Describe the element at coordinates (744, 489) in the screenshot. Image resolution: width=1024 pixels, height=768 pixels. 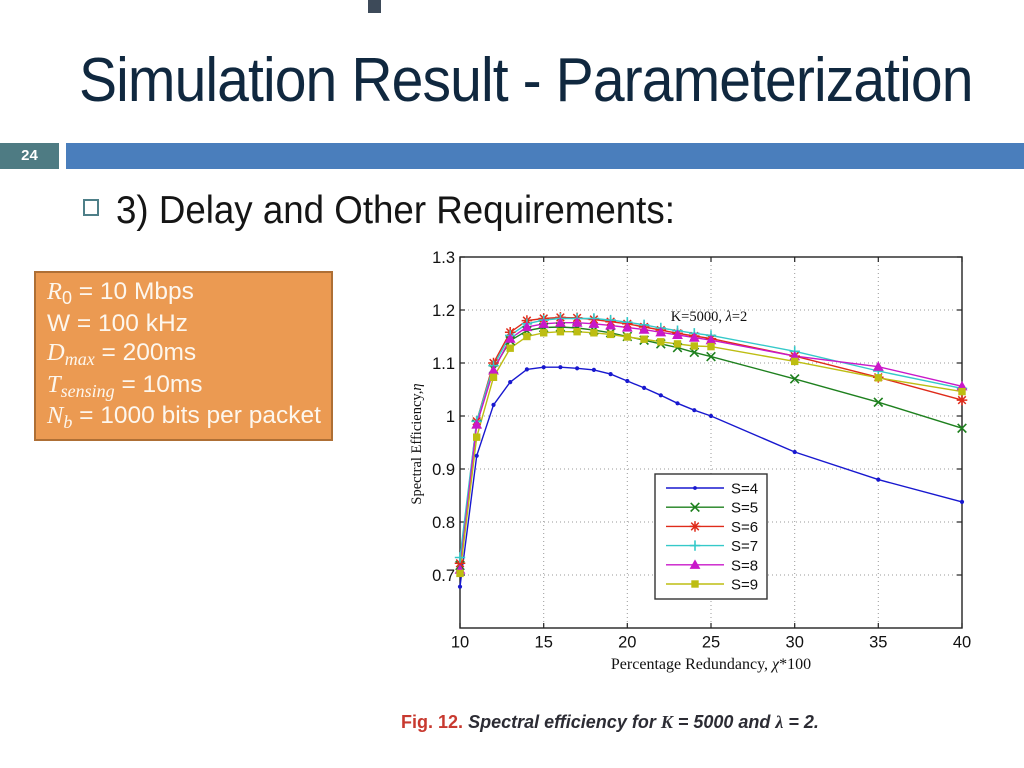
I see `svg-text: S=4` at that location.